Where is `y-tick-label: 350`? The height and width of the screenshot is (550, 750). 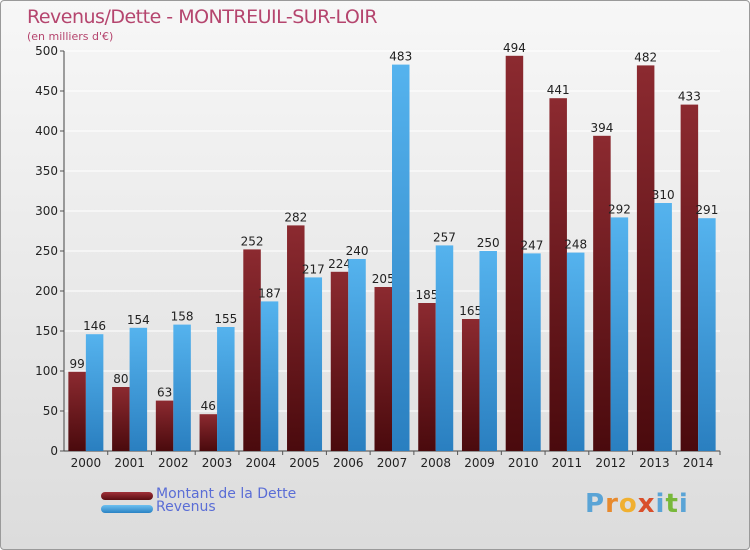 y-tick-label: 350 is located at coordinates (46, 171).